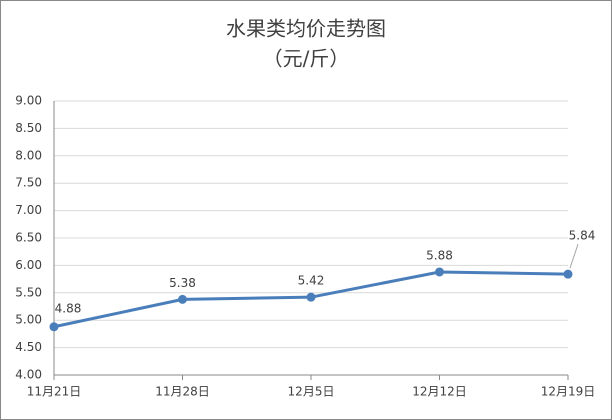 This screenshot has height=420, width=612. I want to click on chart-title: 水果类均价走势图, so click(306, 29).